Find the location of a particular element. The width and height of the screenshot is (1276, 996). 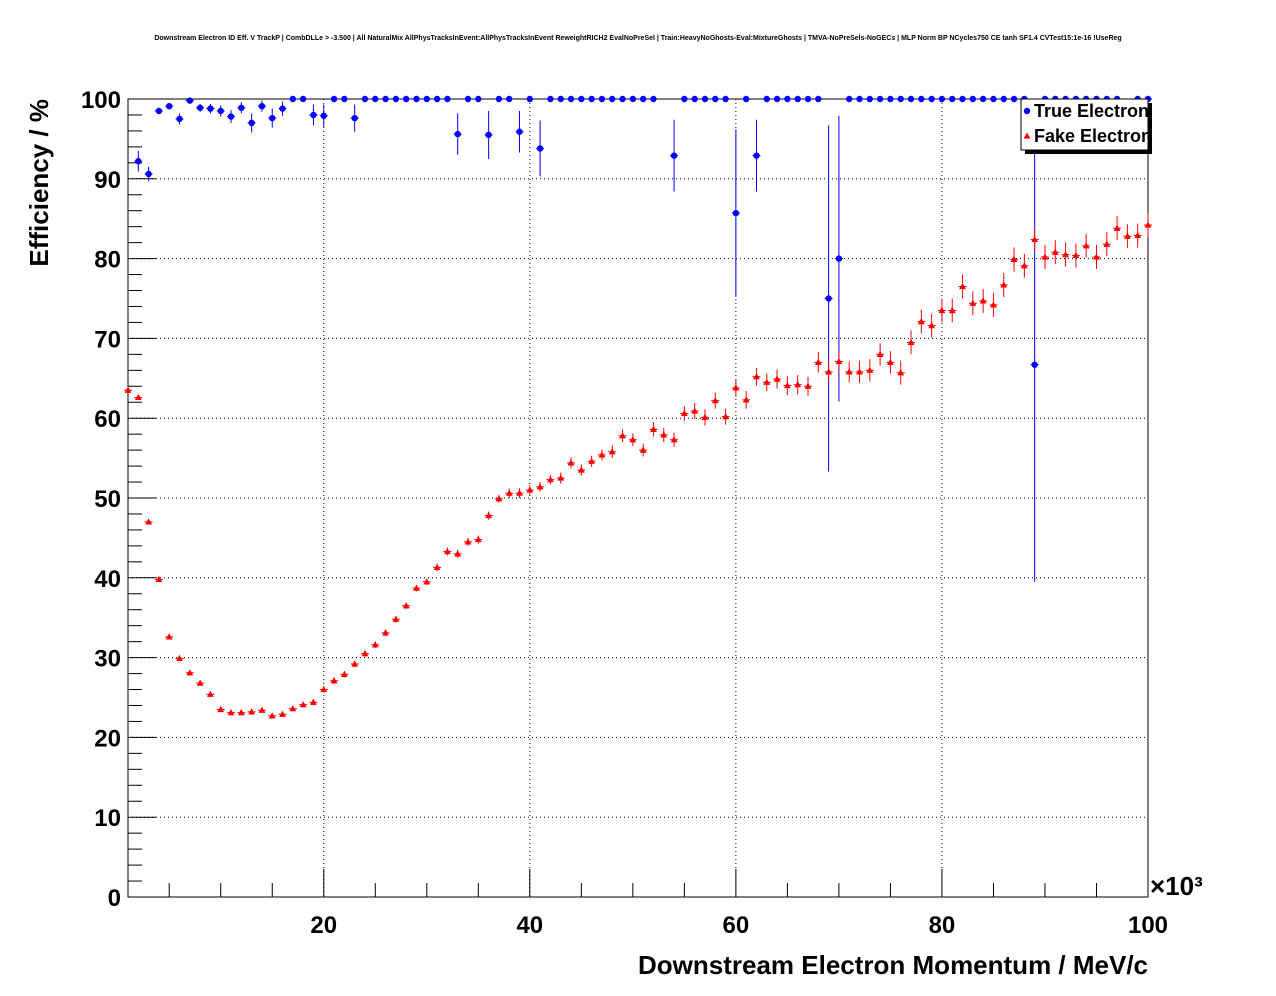

y-tick-label: 60 is located at coordinates (107, 419).